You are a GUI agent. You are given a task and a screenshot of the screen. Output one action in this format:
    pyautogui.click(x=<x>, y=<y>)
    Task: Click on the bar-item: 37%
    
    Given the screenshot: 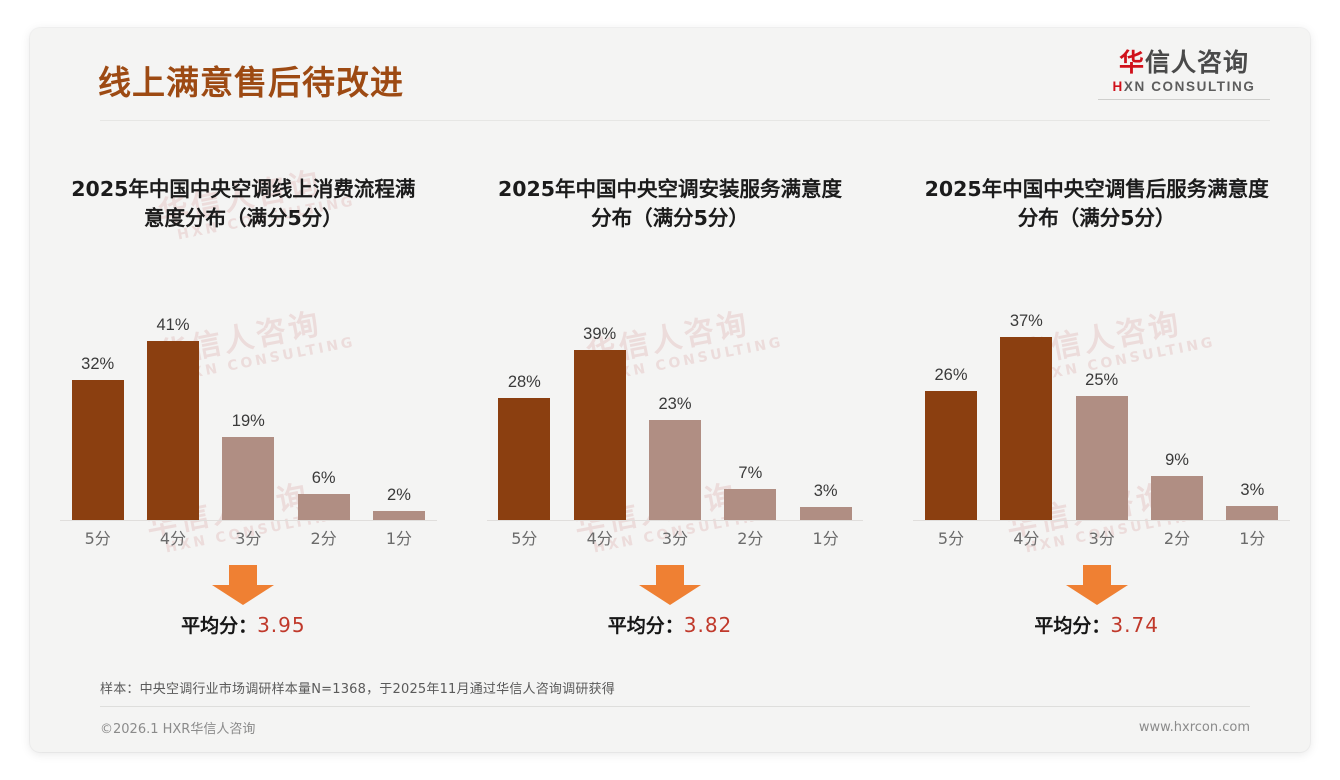 What is the action you would take?
    pyautogui.click(x=1026, y=413)
    